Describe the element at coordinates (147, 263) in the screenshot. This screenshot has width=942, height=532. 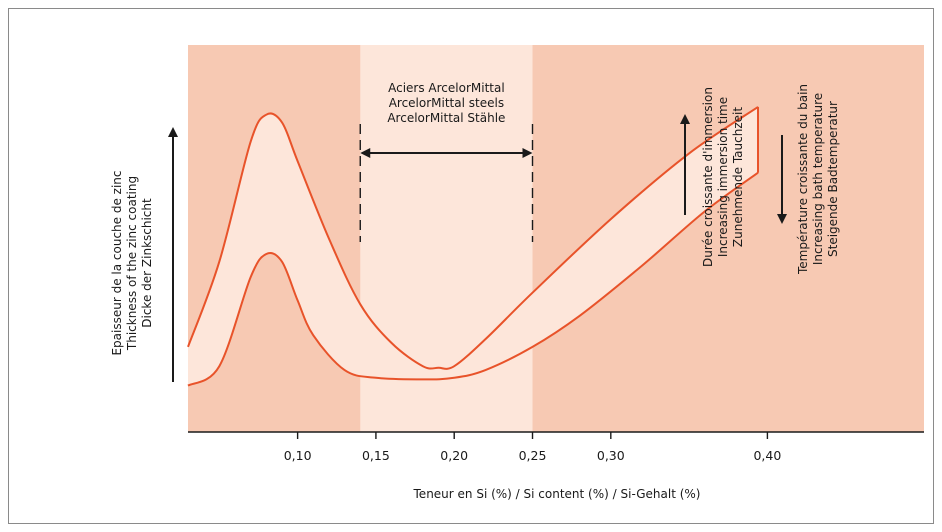
I see `y-label-line: Dicke der Zinkschicht` at that location.